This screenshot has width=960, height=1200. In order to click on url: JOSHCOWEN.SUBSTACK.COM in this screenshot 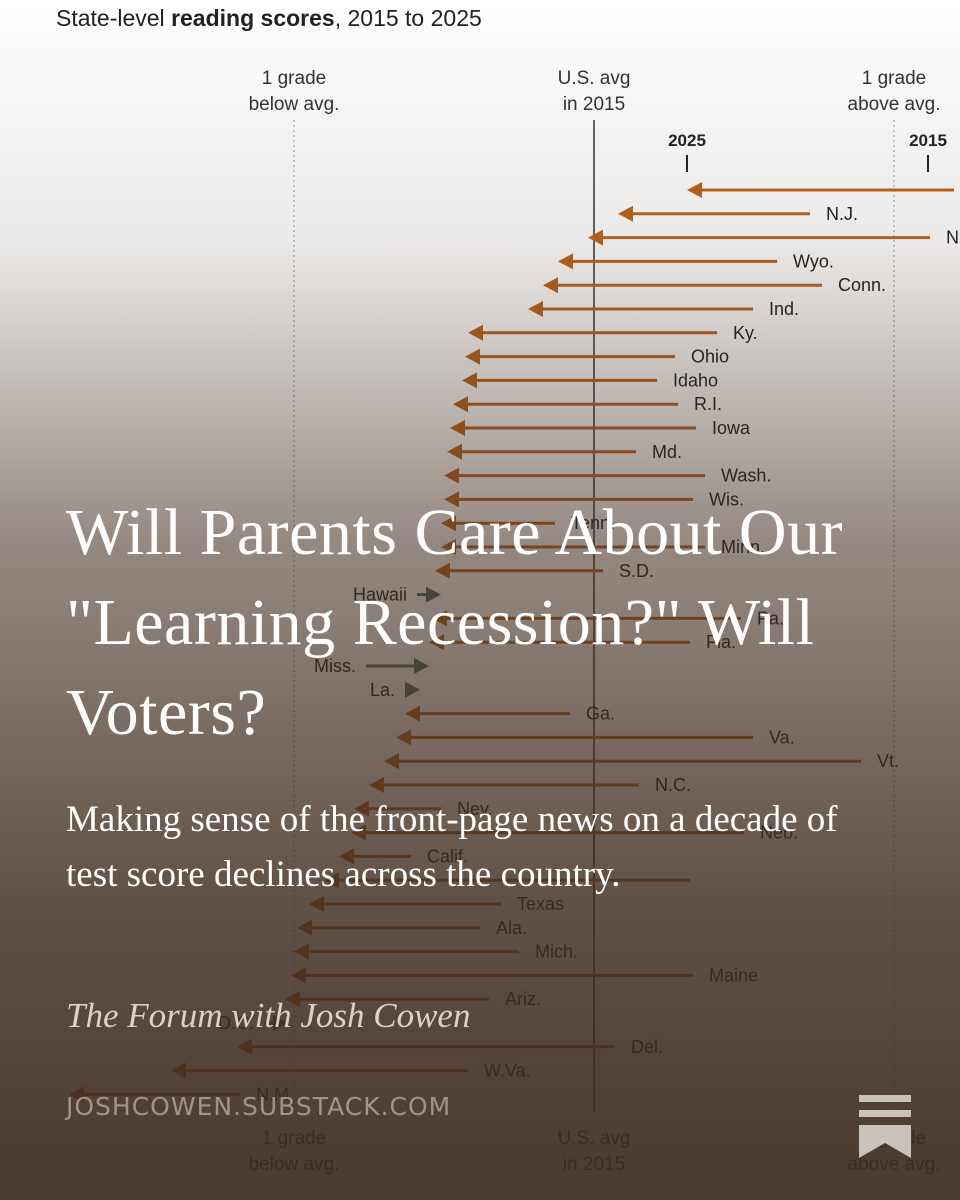, I will do `click(259, 1106)`.